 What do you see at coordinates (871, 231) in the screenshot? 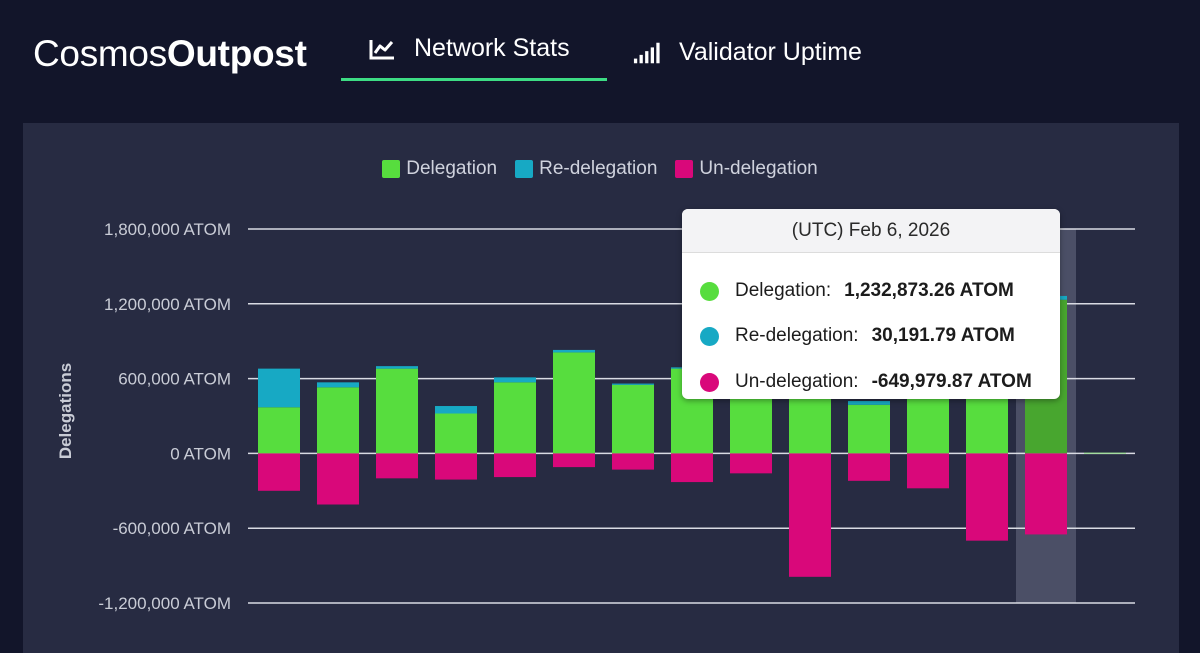
I see `tooltip-date: (UTC) Feb 6, 2026` at bounding box center [871, 231].